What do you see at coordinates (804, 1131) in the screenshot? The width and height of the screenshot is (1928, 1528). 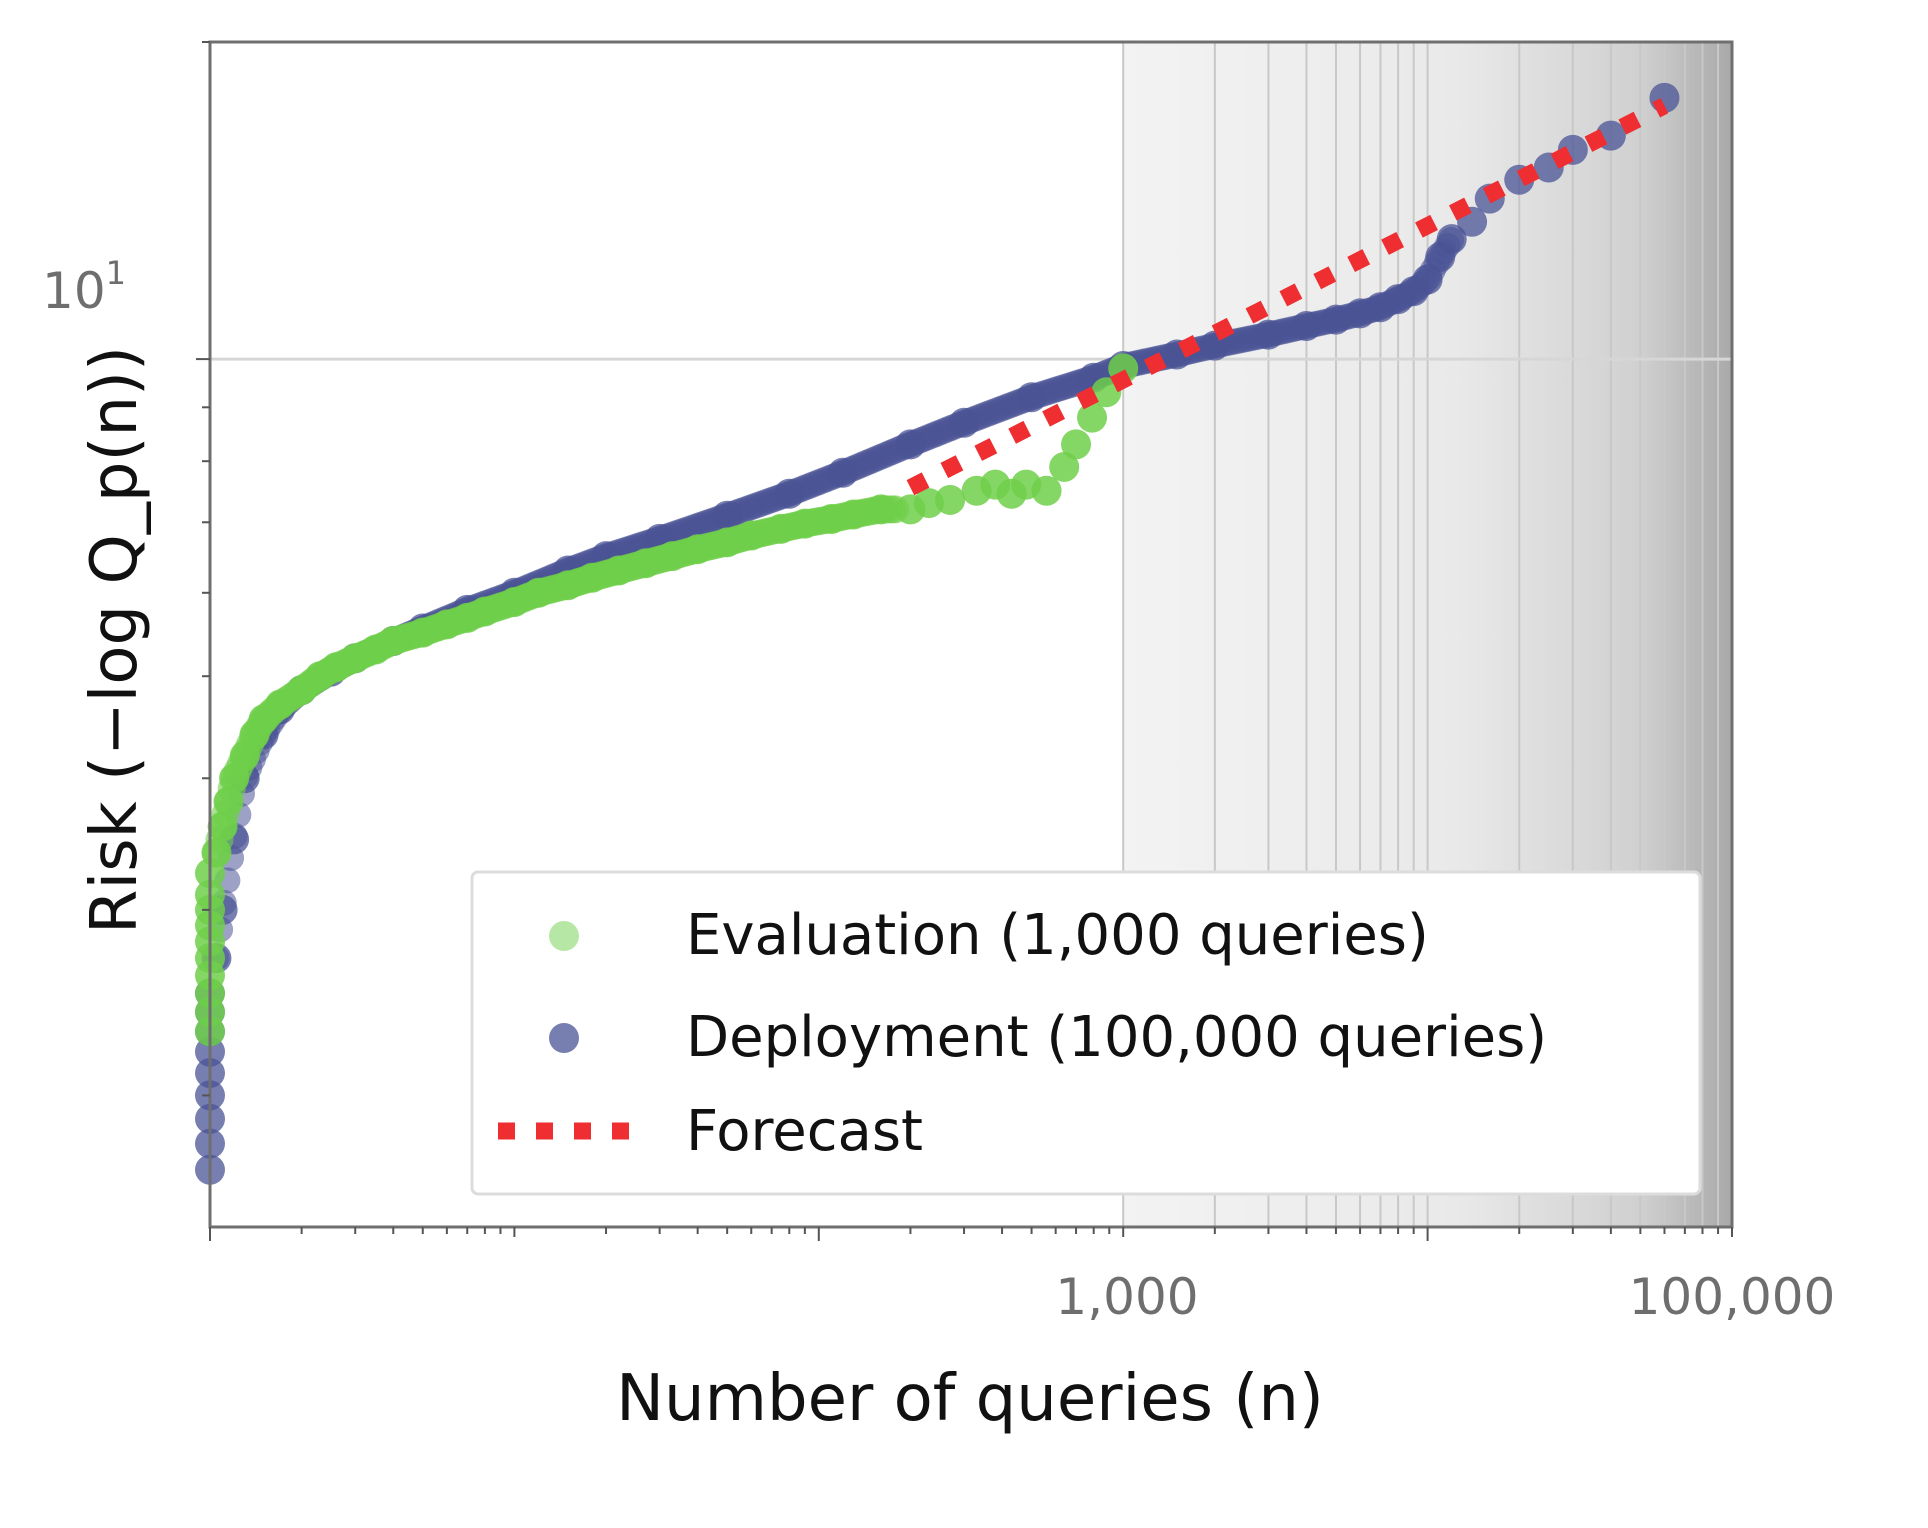 I see `legend-forecast-label: Forecast` at bounding box center [804, 1131].